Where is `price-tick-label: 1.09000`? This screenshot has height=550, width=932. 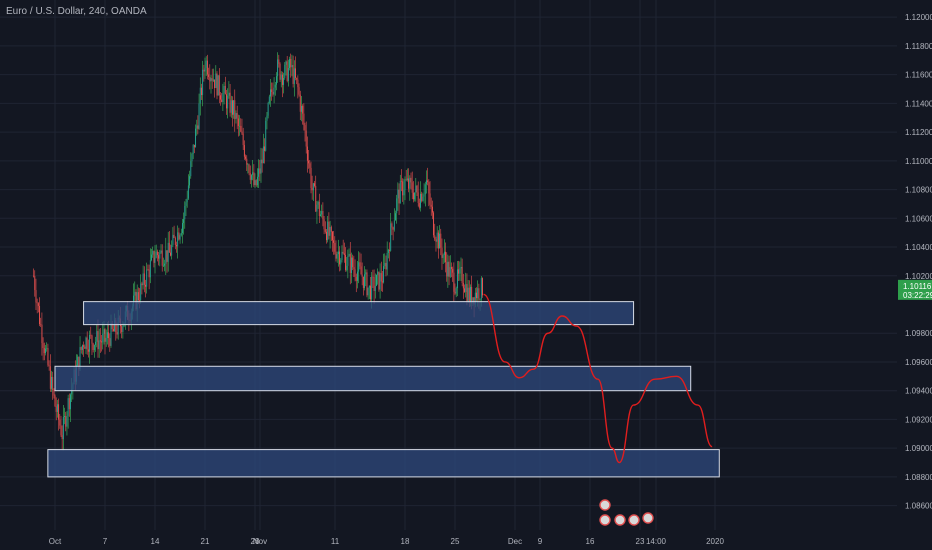 price-tick-label: 1.09000 is located at coordinates (918, 448).